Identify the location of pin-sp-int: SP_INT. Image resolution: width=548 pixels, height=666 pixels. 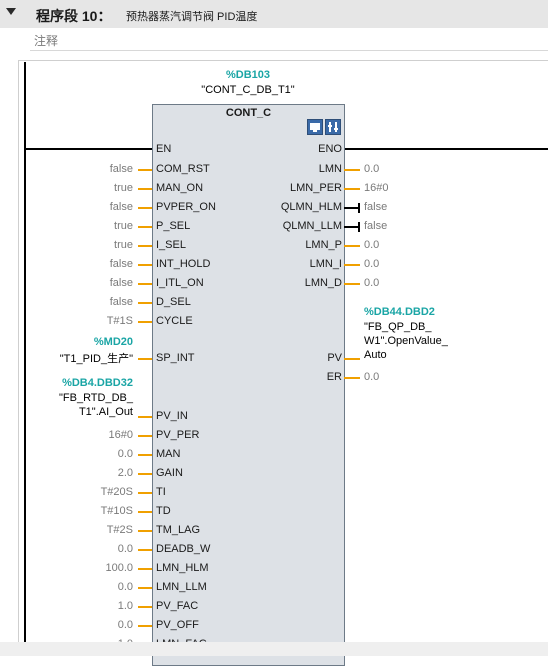
(175, 358).